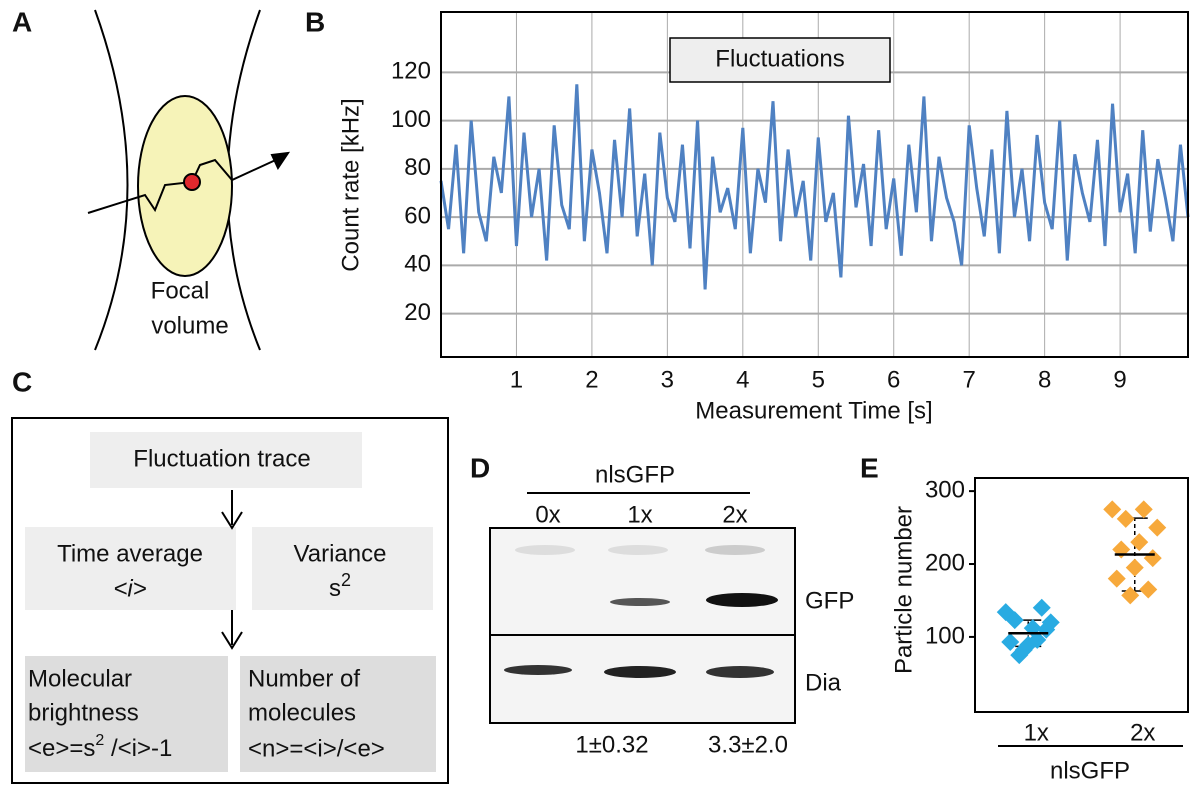 Image resolution: width=1192 pixels, height=792 pixels. What do you see at coordinates (667, 379) in the screenshot?
I see `x-tick-label: 3` at bounding box center [667, 379].